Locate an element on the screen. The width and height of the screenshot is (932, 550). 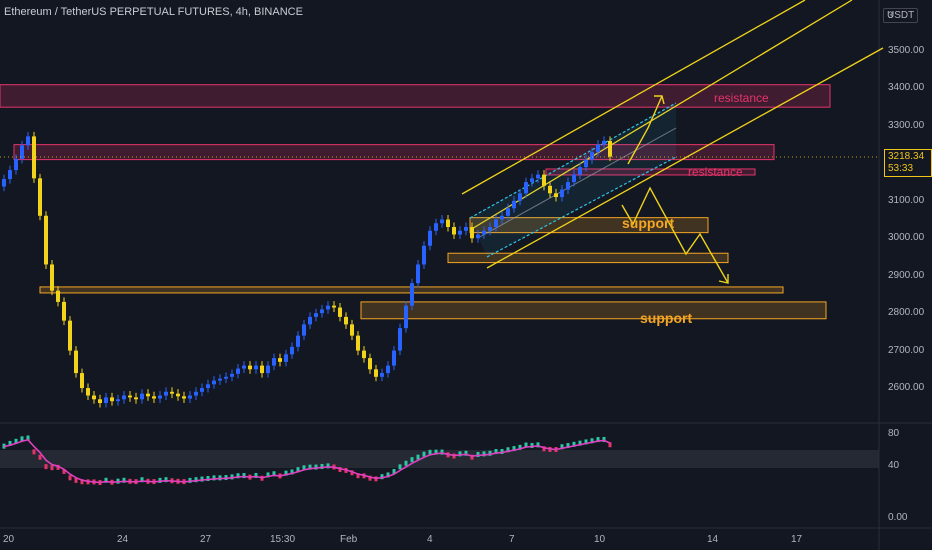
oscillator-signal-line is located at coordinates (307, 461).